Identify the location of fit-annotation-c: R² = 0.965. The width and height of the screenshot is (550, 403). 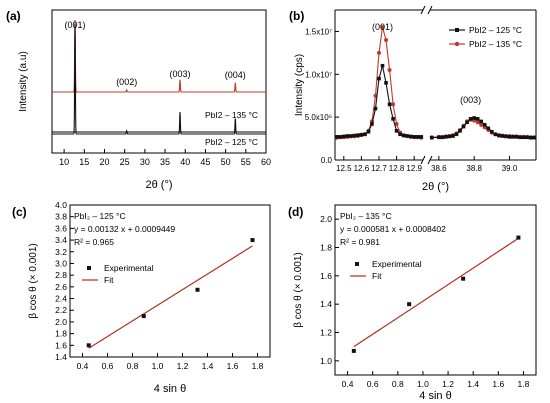
(94, 242).